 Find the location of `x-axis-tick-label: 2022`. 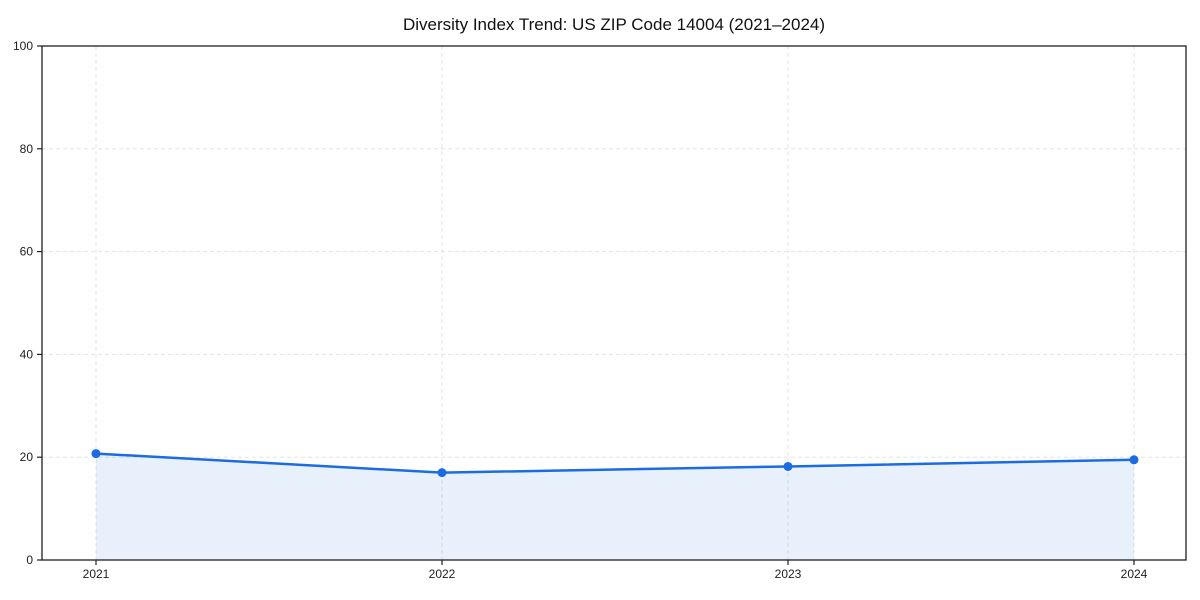

x-axis-tick-label: 2022 is located at coordinates (442, 574).